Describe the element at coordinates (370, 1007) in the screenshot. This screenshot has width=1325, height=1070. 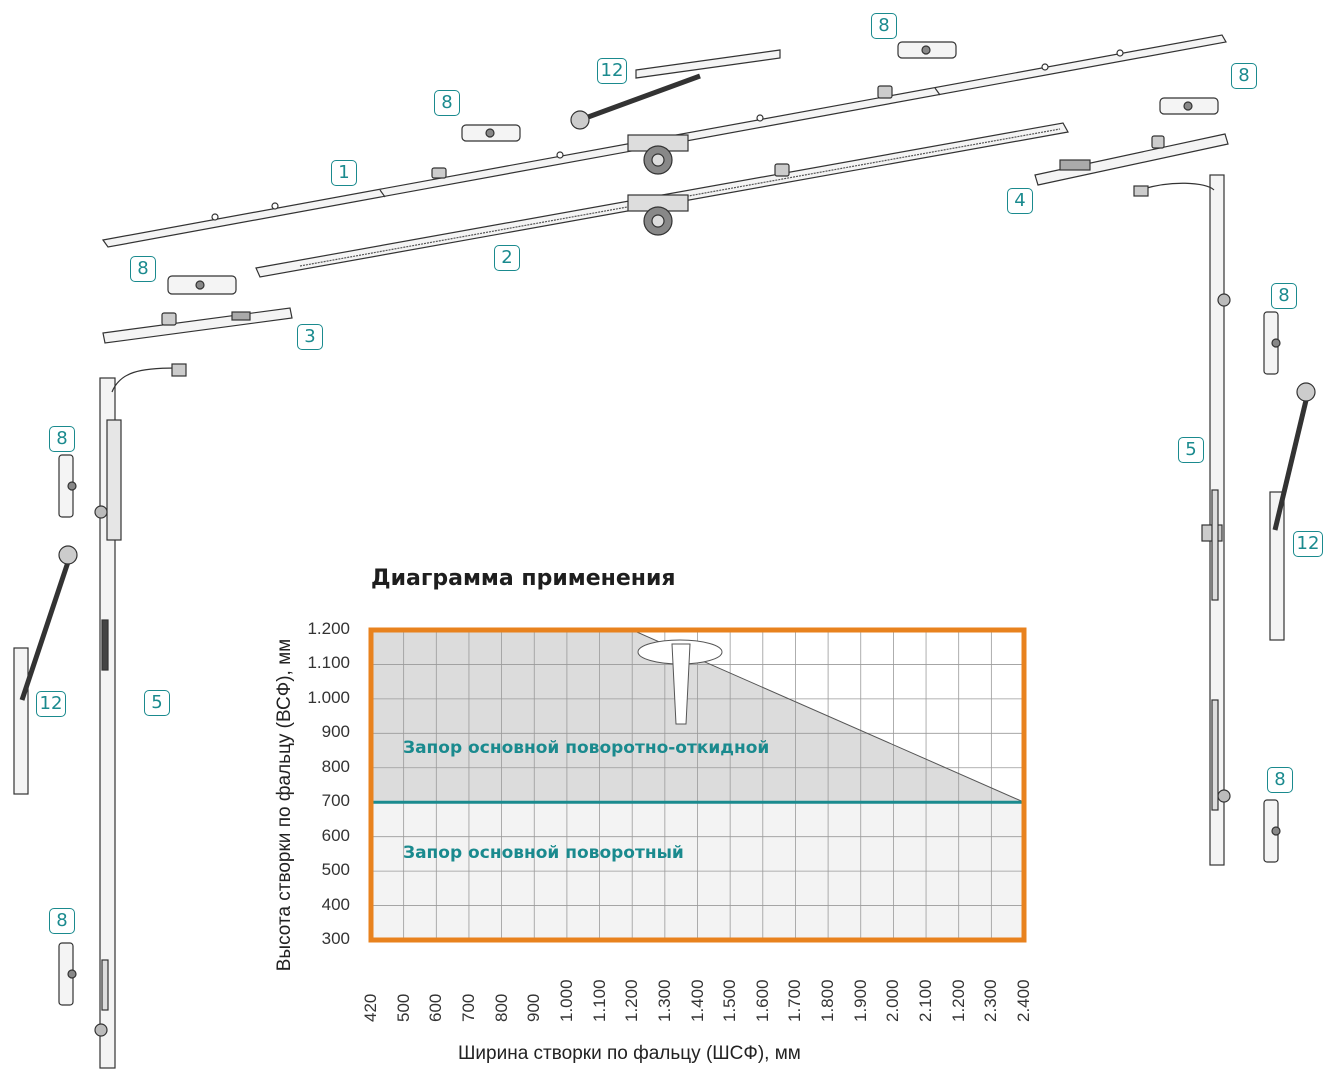
I see `x-tick-label: 420` at that location.